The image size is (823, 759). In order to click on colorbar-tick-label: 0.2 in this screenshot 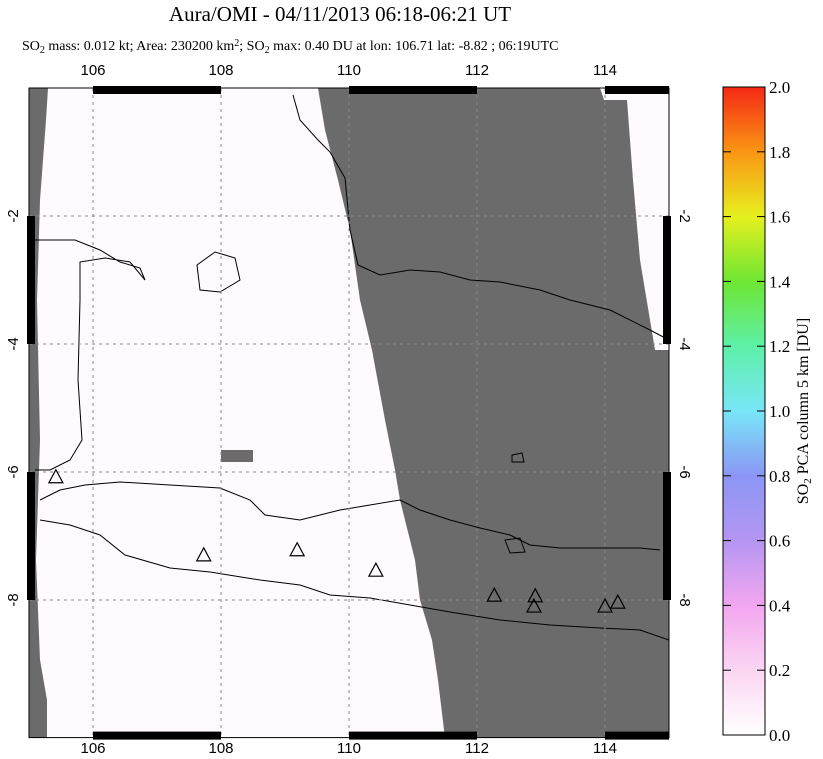, I will do `click(779, 670)`.